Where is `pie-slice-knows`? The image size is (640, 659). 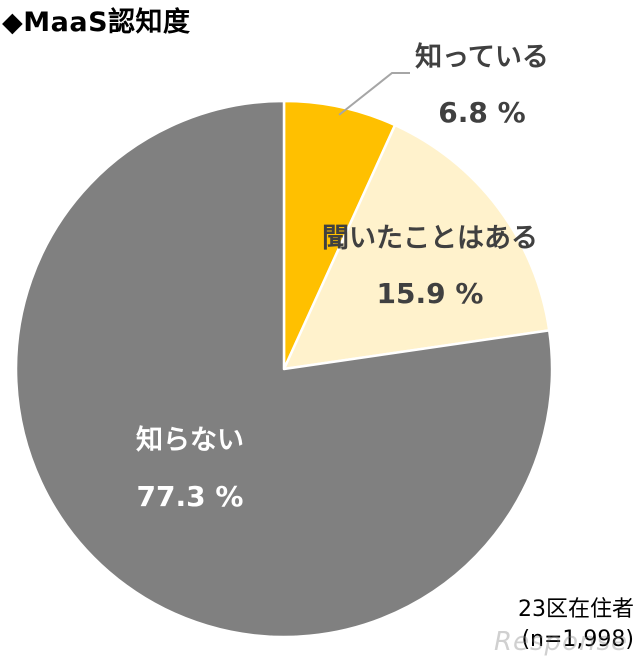 pie-slice-knows is located at coordinates (339, 235).